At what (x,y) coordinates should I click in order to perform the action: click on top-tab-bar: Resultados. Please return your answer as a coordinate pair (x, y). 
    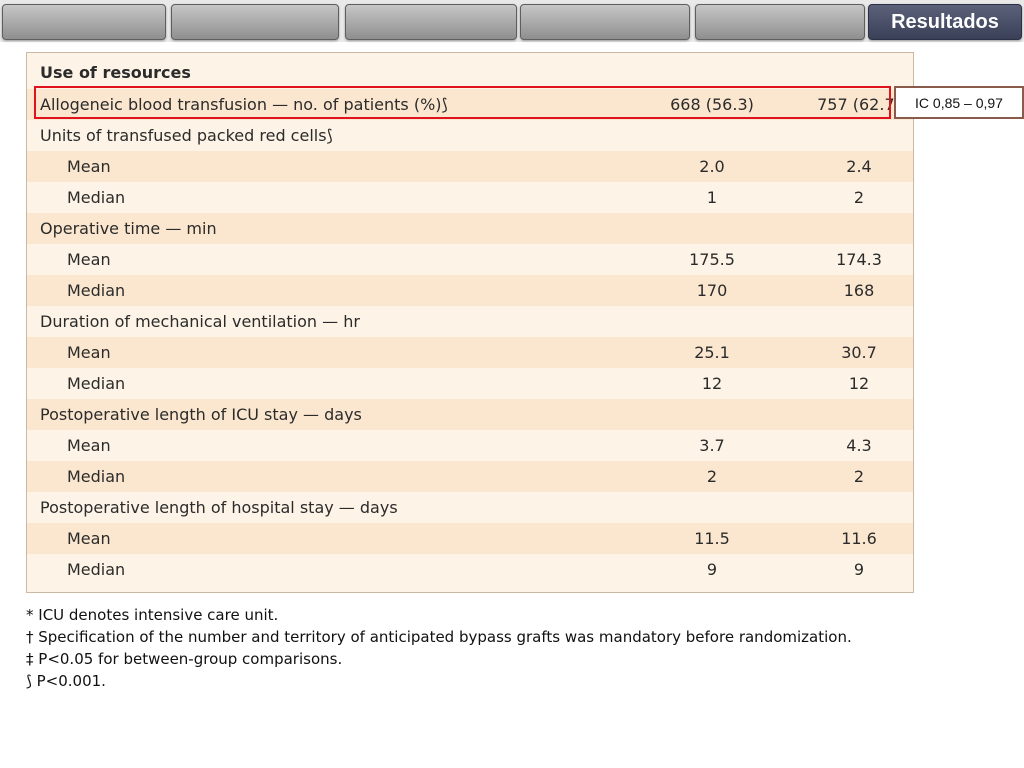
    Looking at the image, I should click on (512, 21).